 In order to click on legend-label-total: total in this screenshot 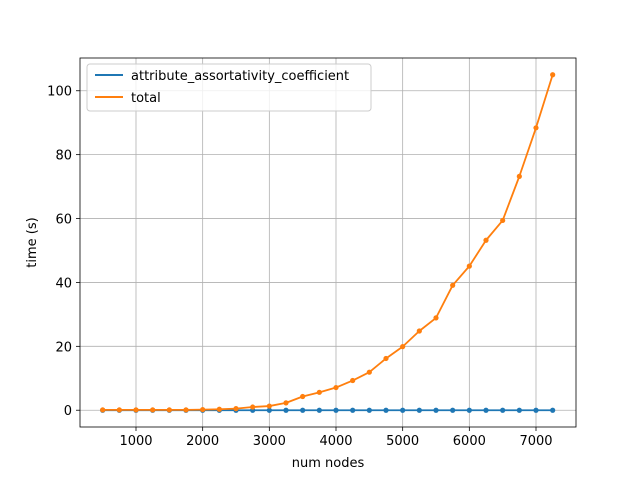, I will do `click(146, 98)`.